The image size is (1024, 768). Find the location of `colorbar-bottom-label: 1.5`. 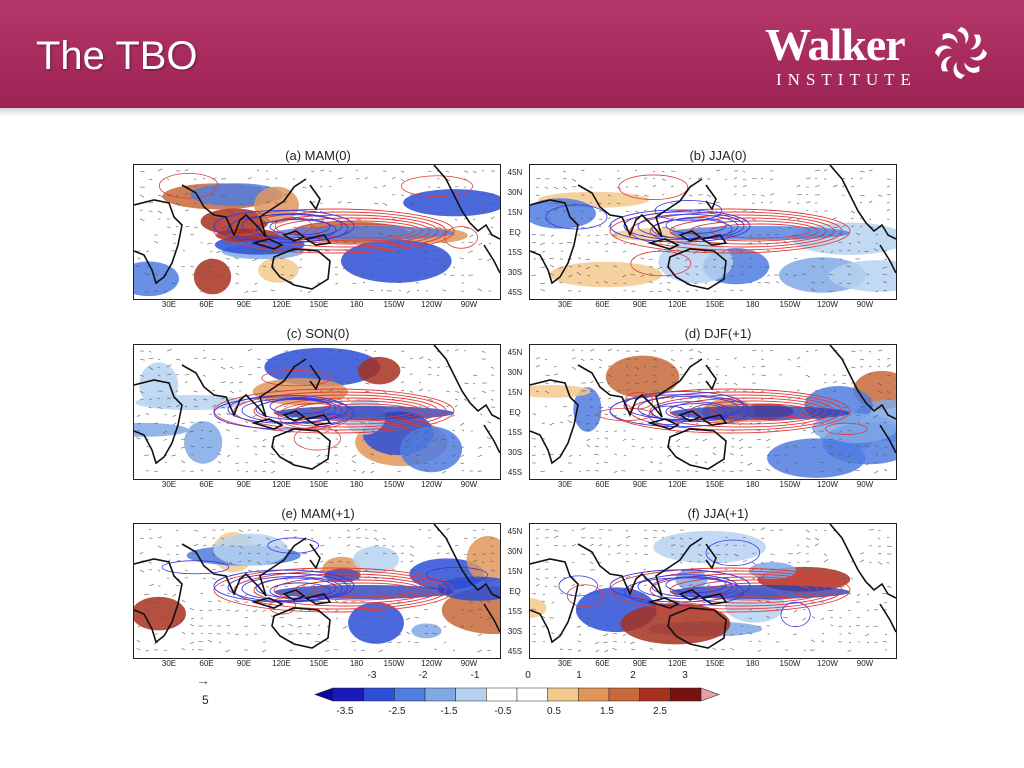

colorbar-bottom-label: 1.5 is located at coordinates (607, 711).